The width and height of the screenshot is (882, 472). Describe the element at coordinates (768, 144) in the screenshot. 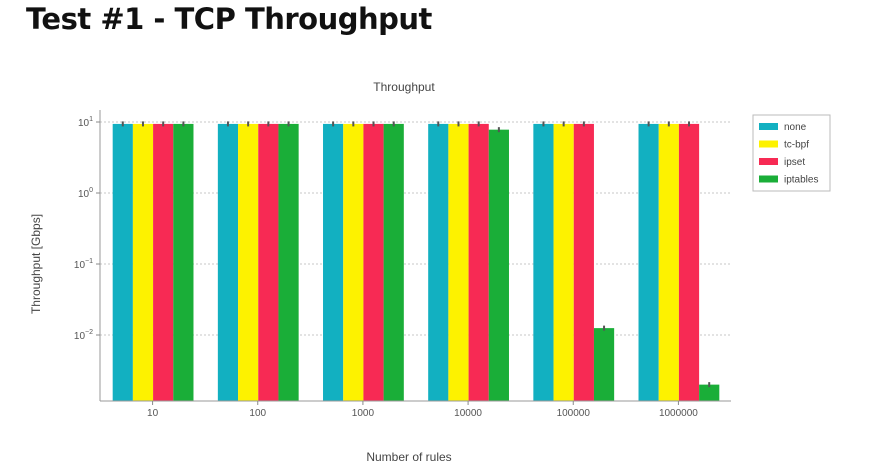

I see `legend-swatch-tc-bpf` at that location.